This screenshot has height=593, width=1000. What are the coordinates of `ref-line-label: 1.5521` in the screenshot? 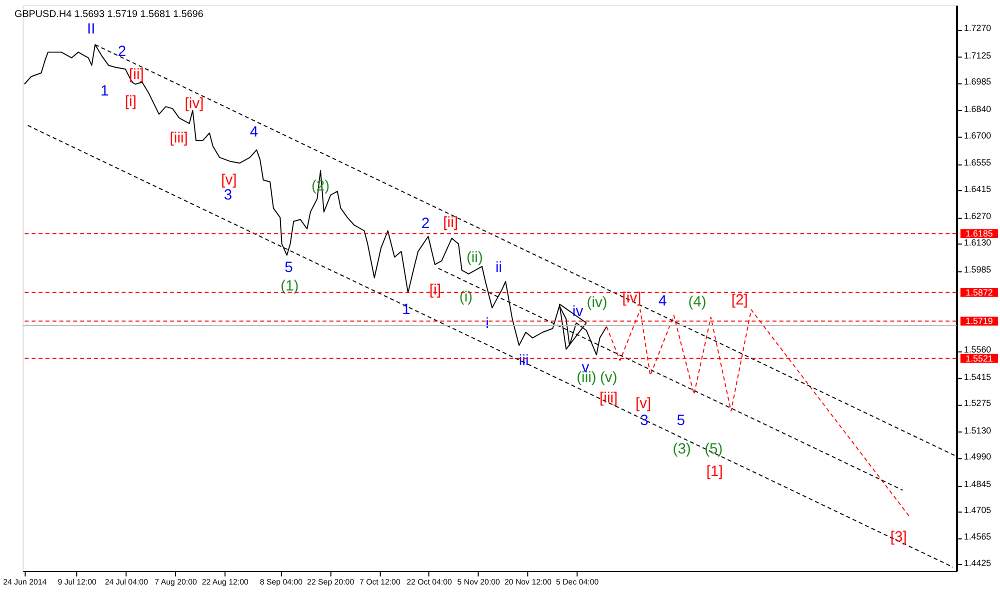 It's located at (979, 358).